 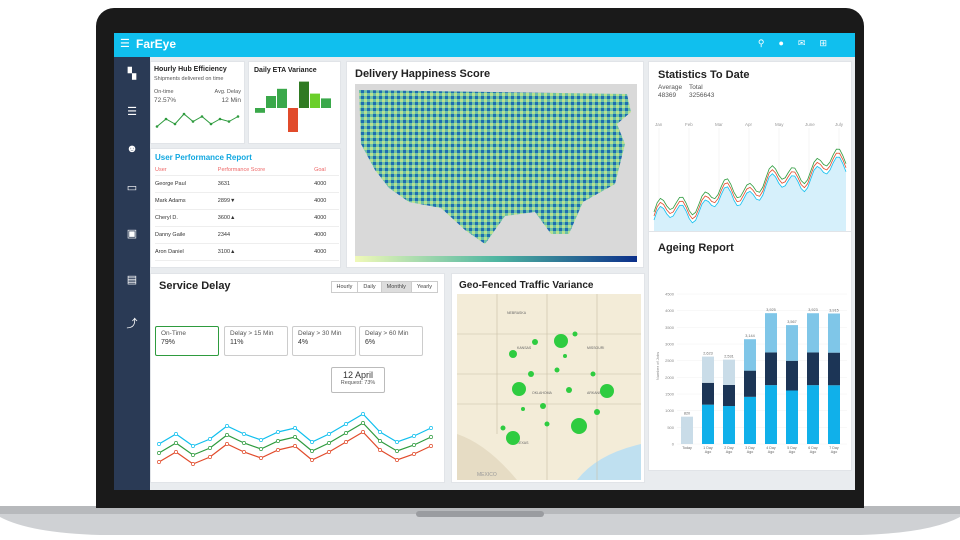 What do you see at coordinates (132, 112) in the screenshot?
I see `list-icon: ☰` at bounding box center [132, 112].